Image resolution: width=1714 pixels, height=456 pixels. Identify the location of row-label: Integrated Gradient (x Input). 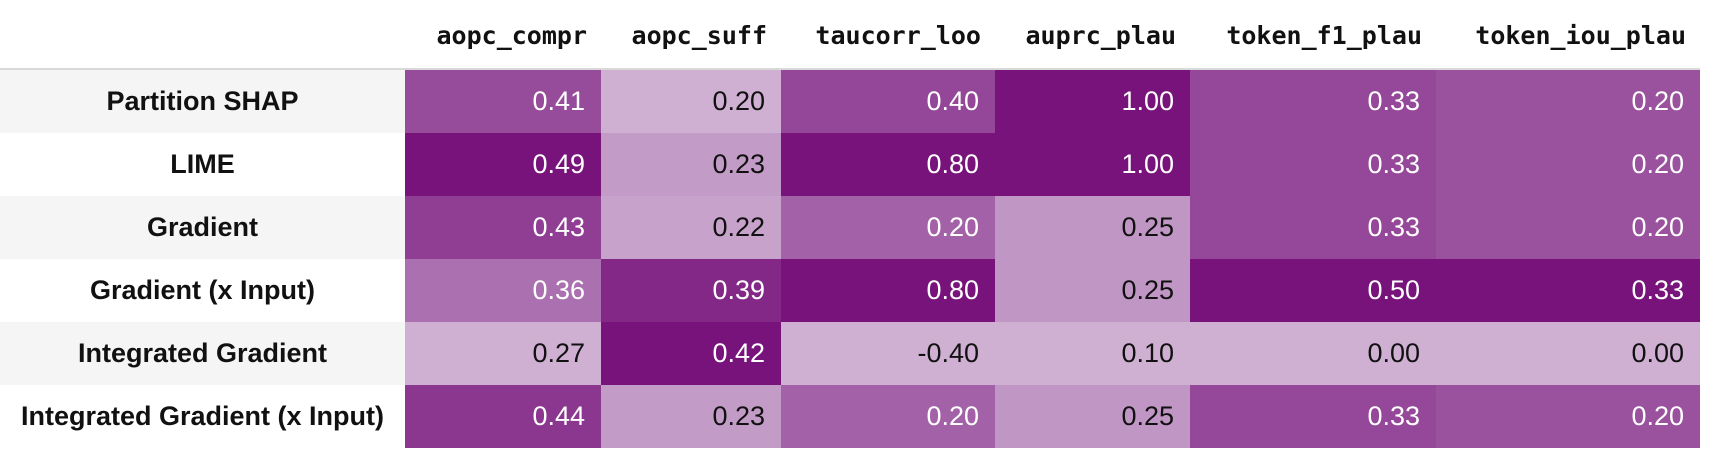
(202, 416).